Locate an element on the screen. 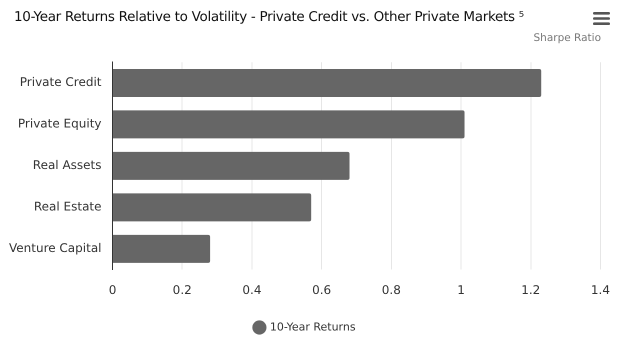 The height and width of the screenshot is (349, 624). y-tick-label: Venture Capital is located at coordinates (55, 247).